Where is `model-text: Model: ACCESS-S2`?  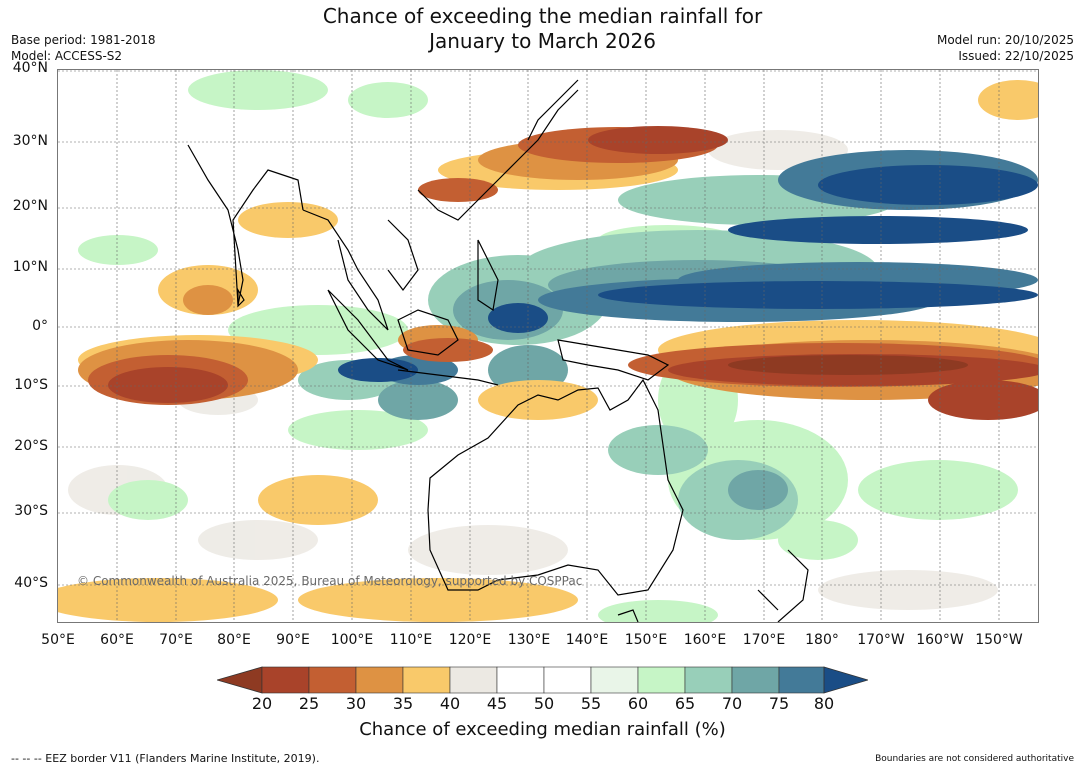 model-text: Model: ACCESS-S2 is located at coordinates (67, 56).